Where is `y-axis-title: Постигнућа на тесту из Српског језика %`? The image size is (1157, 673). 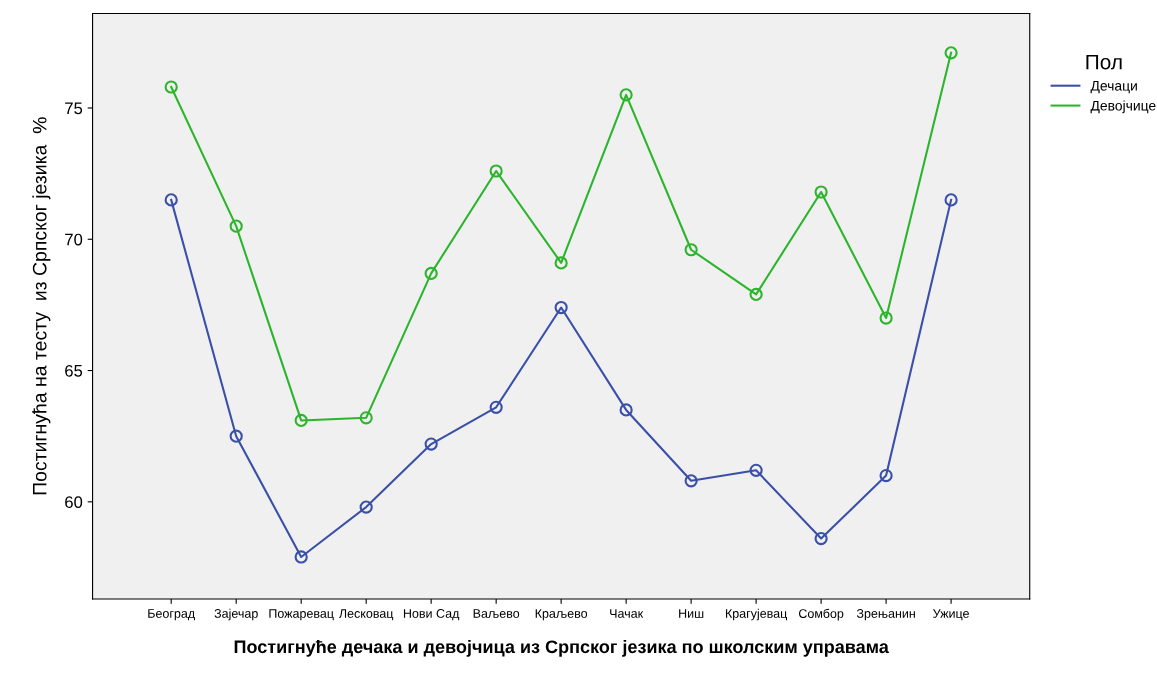
y-axis-title: Постигнућа на тесту из Српског језика % is located at coordinates (41, 306).